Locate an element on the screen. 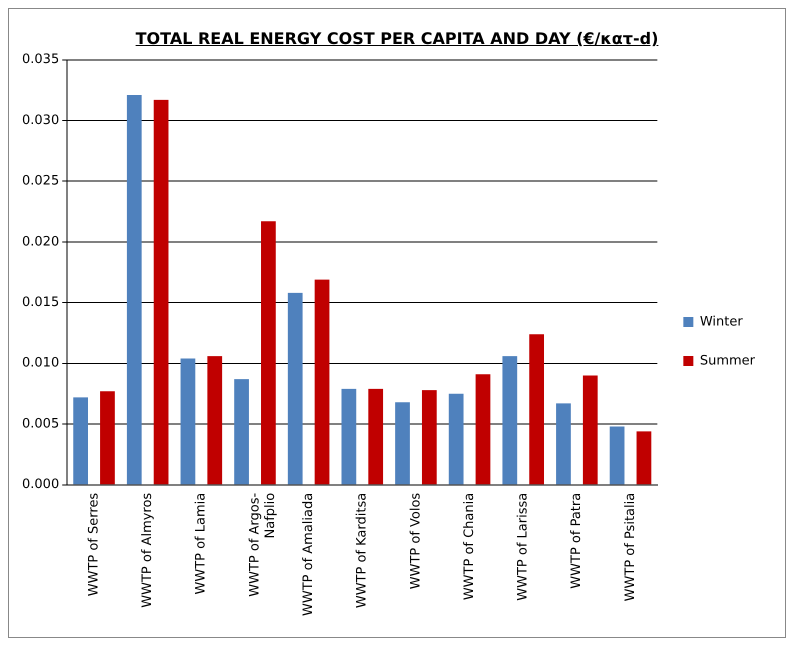 The height and width of the screenshot is (645, 794). x-tick-label: WWTP of Chania is located at coordinates (469, 546).